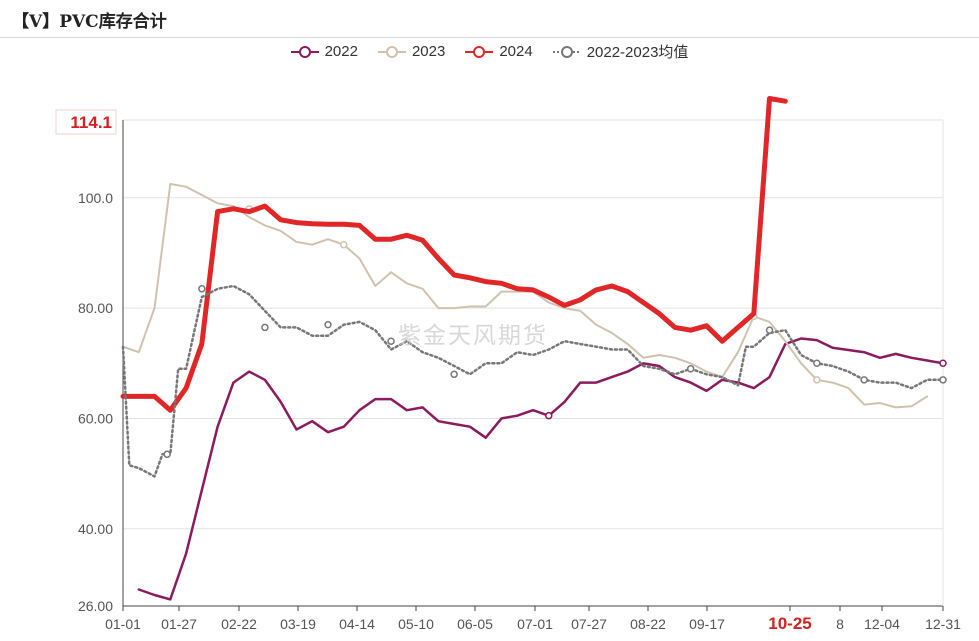 The height and width of the screenshot is (641, 979). Describe the element at coordinates (475, 624) in the screenshot. I see `x-tick-label-6: 06-05` at that location.